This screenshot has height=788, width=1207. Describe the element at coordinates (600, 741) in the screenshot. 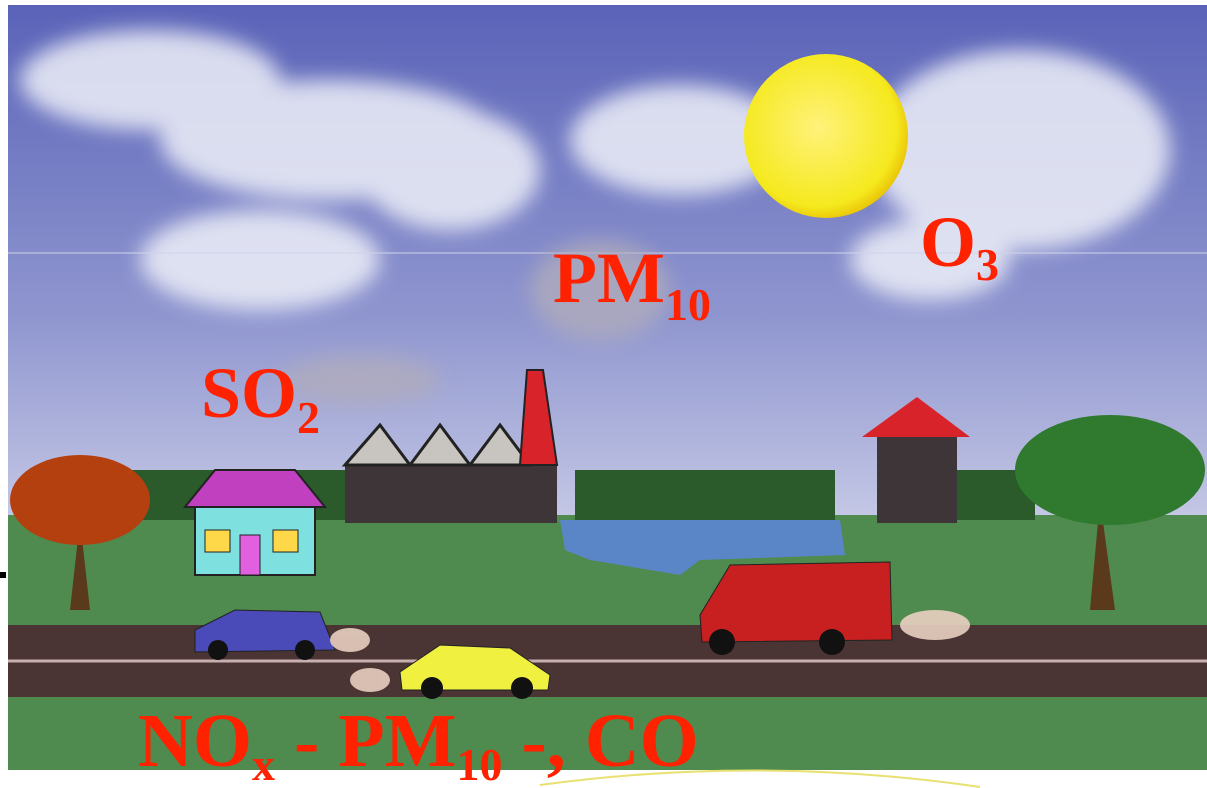

I see `label-text: -, CO` at that location.